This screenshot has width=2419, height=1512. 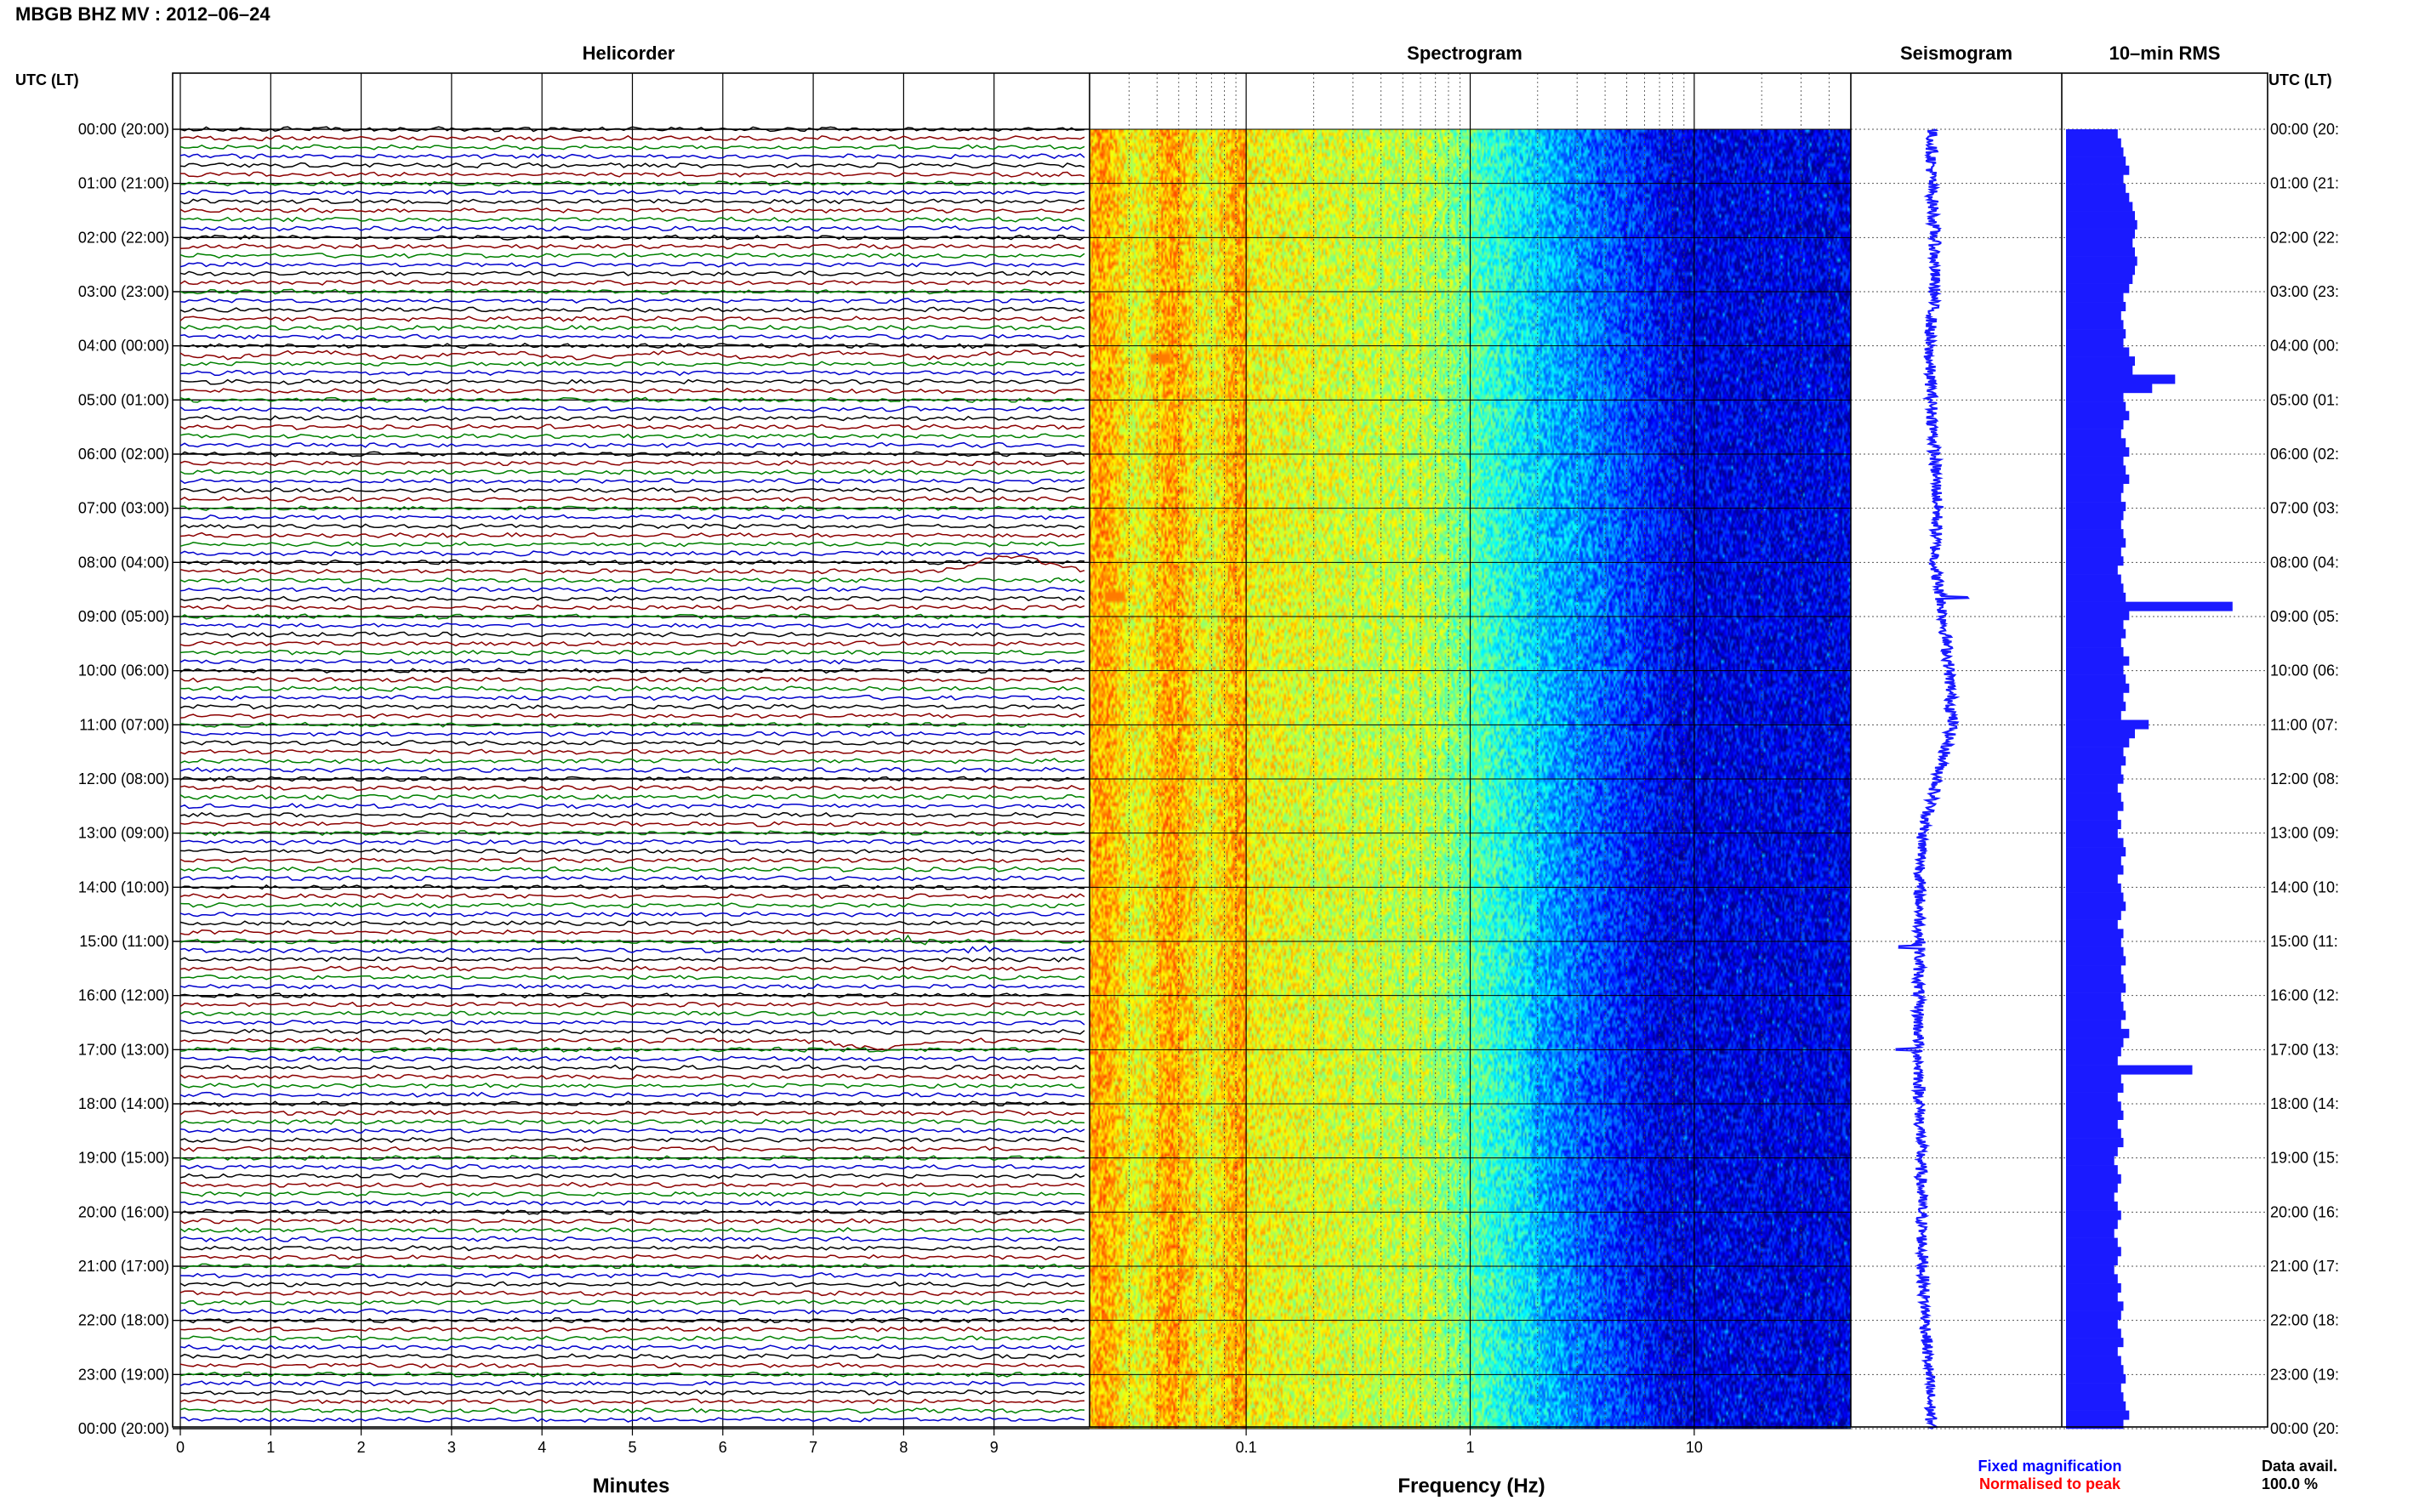 I want to click on right-time-tick-label: 12:00 (08:, so click(x=2304, y=778).